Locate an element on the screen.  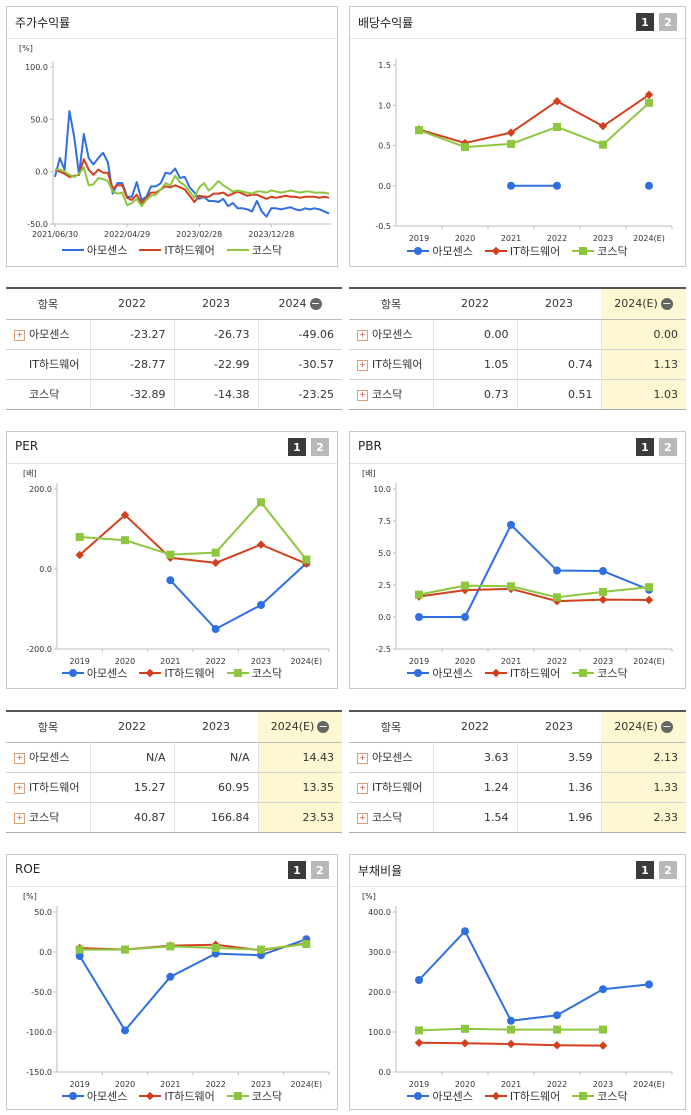
header-label: 2024 is located at coordinates (292, 304).